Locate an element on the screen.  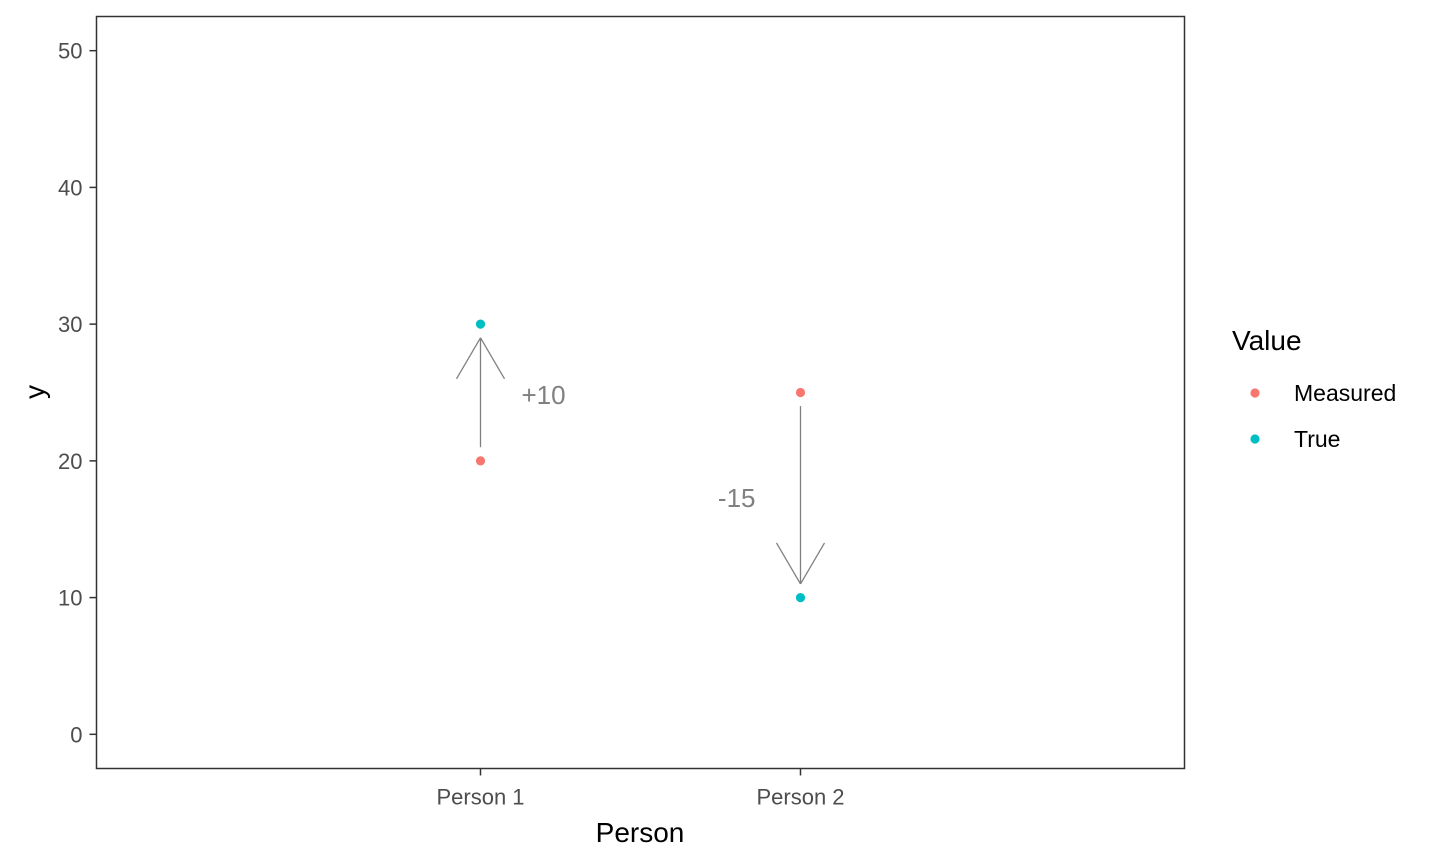
legend: Value Measured True is located at coordinates (1314, 388).